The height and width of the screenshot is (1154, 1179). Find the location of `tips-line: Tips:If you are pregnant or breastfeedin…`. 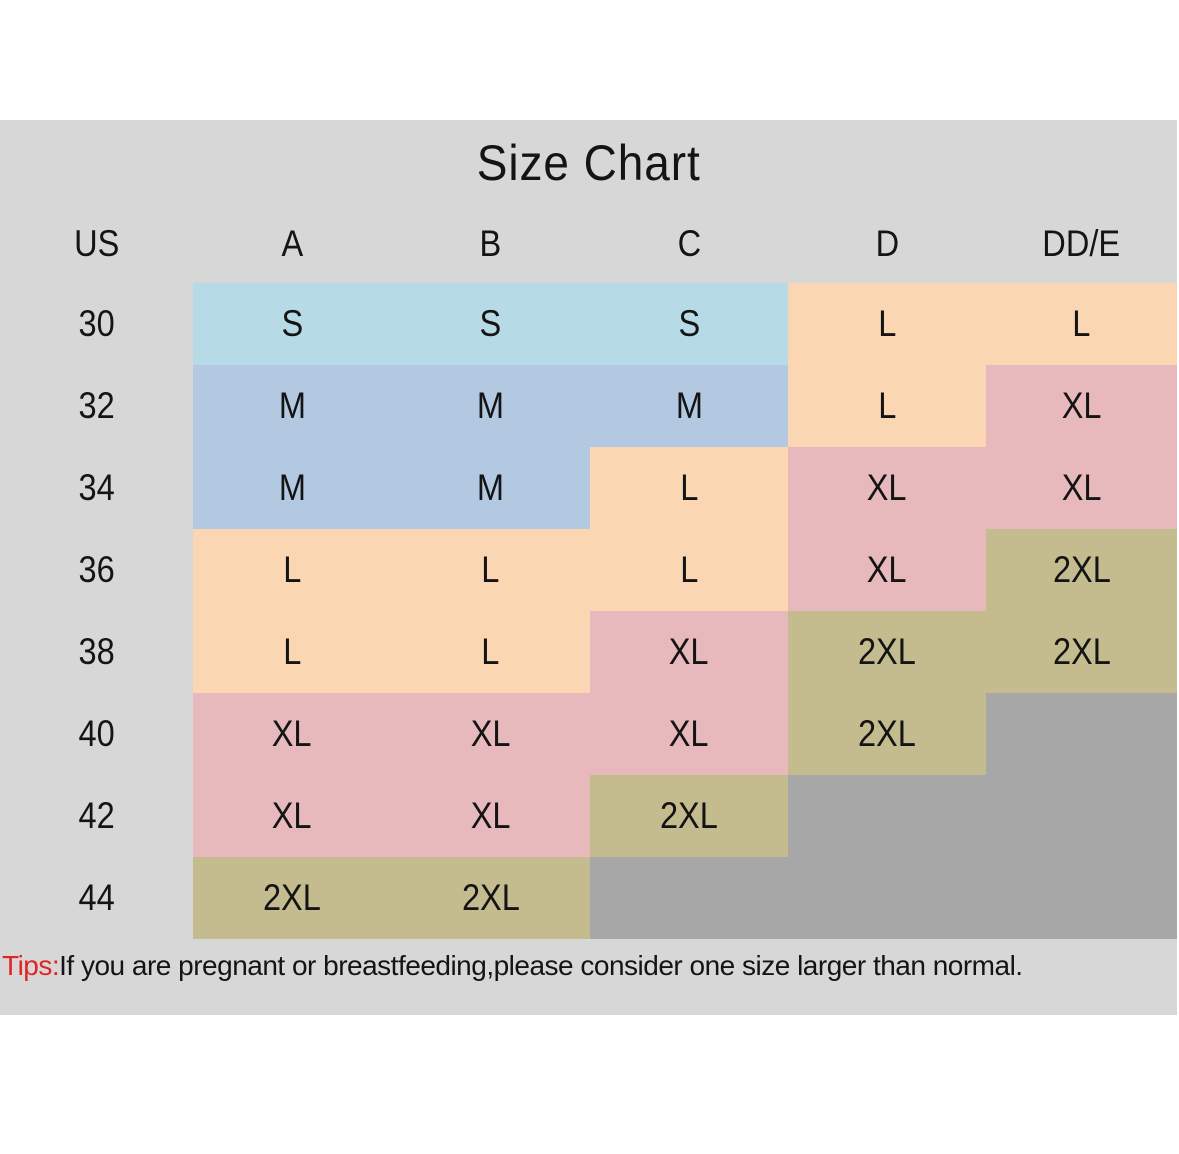

tips-line: Tips:If you are pregnant or breastfeedin… is located at coordinates (567, 965).